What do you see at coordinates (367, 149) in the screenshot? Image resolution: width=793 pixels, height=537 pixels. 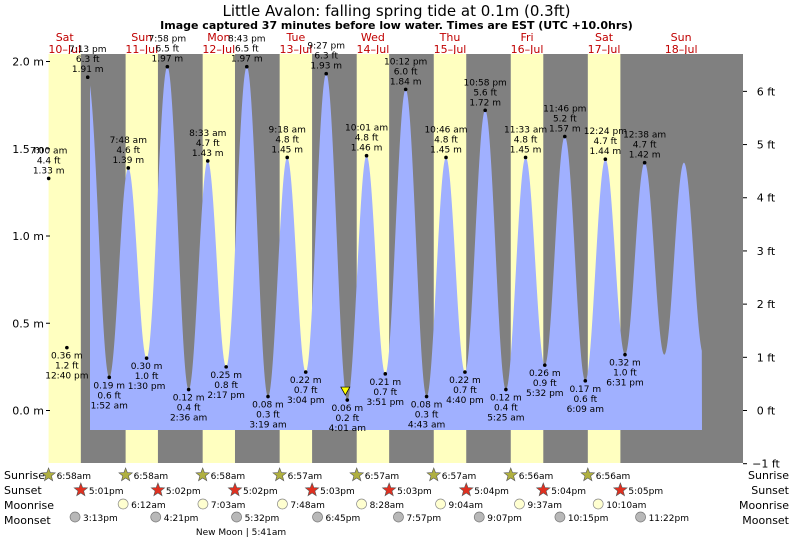 I see `high-tide-label: 1.46 m` at bounding box center [367, 149].